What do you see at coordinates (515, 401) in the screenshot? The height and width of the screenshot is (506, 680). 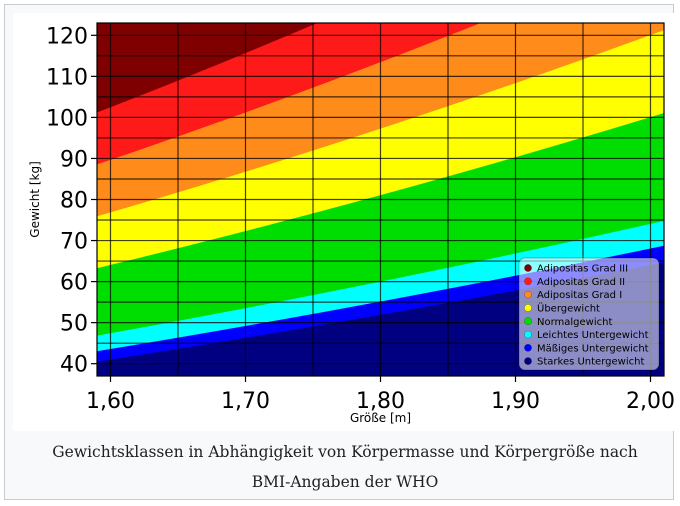 I see `x-tick-label: 1,90` at bounding box center [515, 401].